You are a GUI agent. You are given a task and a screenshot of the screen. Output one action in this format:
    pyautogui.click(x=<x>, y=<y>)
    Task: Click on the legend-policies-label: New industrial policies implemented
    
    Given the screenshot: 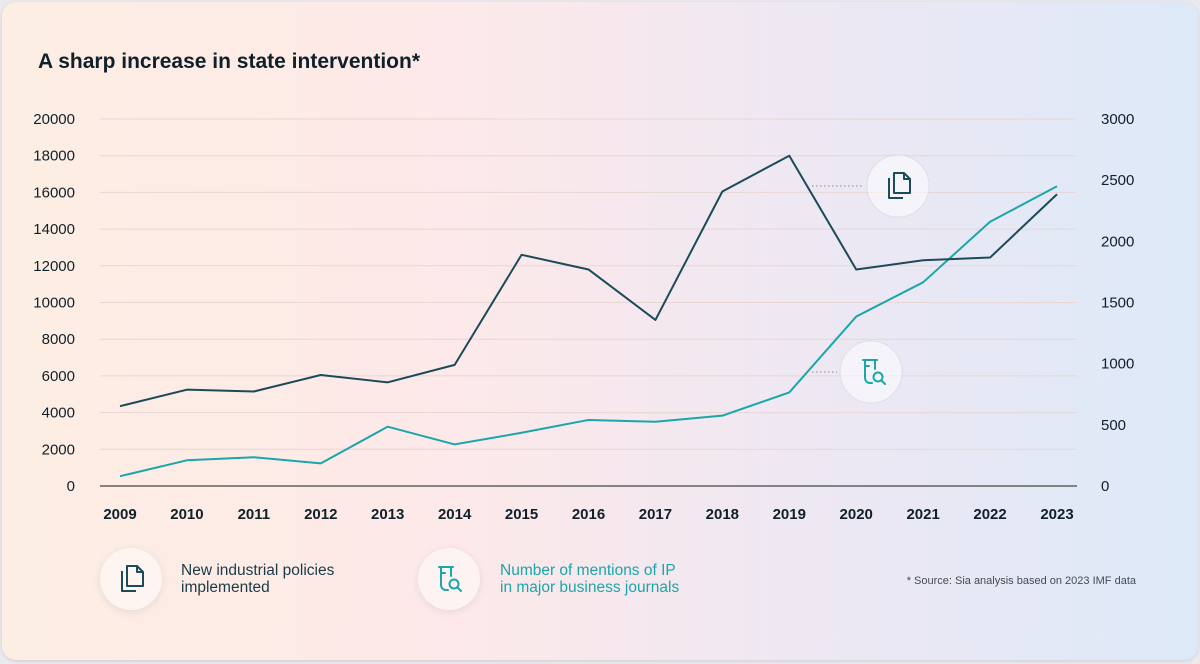 What is the action you would take?
    pyautogui.click(x=258, y=579)
    